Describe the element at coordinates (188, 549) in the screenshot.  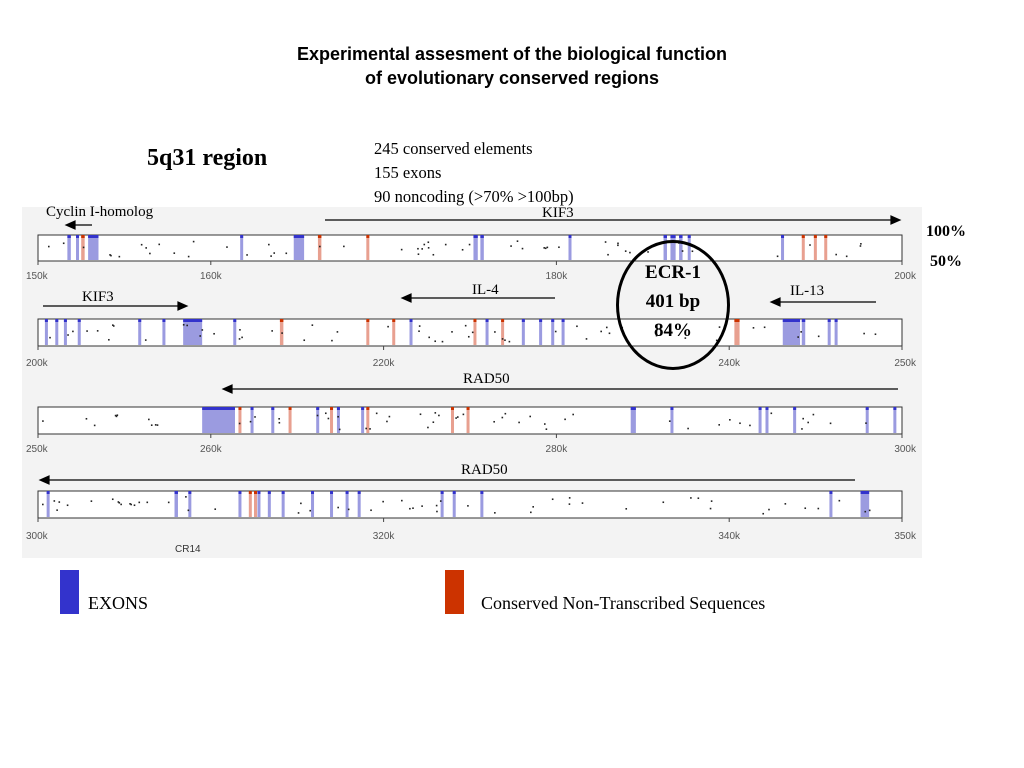
I see `cr14-label: CR14` at that location.